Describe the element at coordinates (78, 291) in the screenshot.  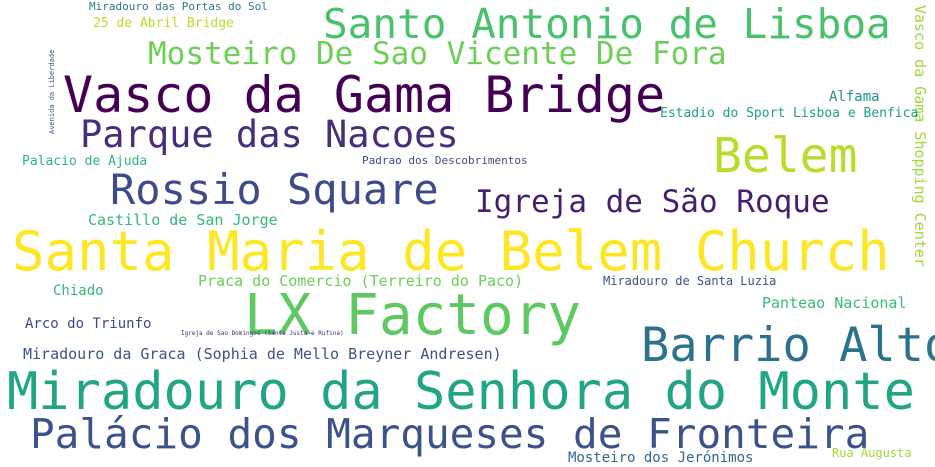
I see `word-chiado: Chiado` at that location.